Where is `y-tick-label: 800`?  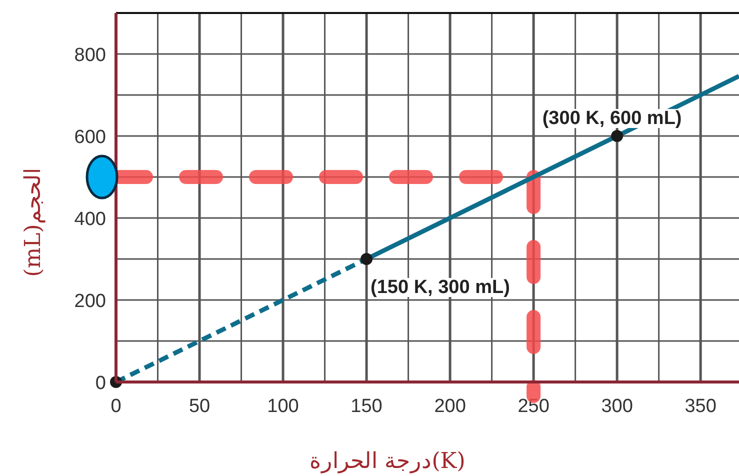 y-tick-label: 800 is located at coordinates (90, 55).